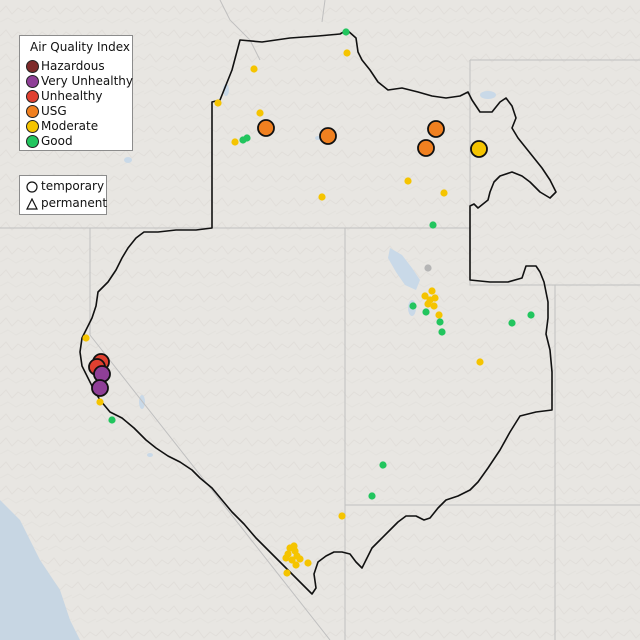  I want to click on legend-item-temporary: temporary, so click(63, 186).